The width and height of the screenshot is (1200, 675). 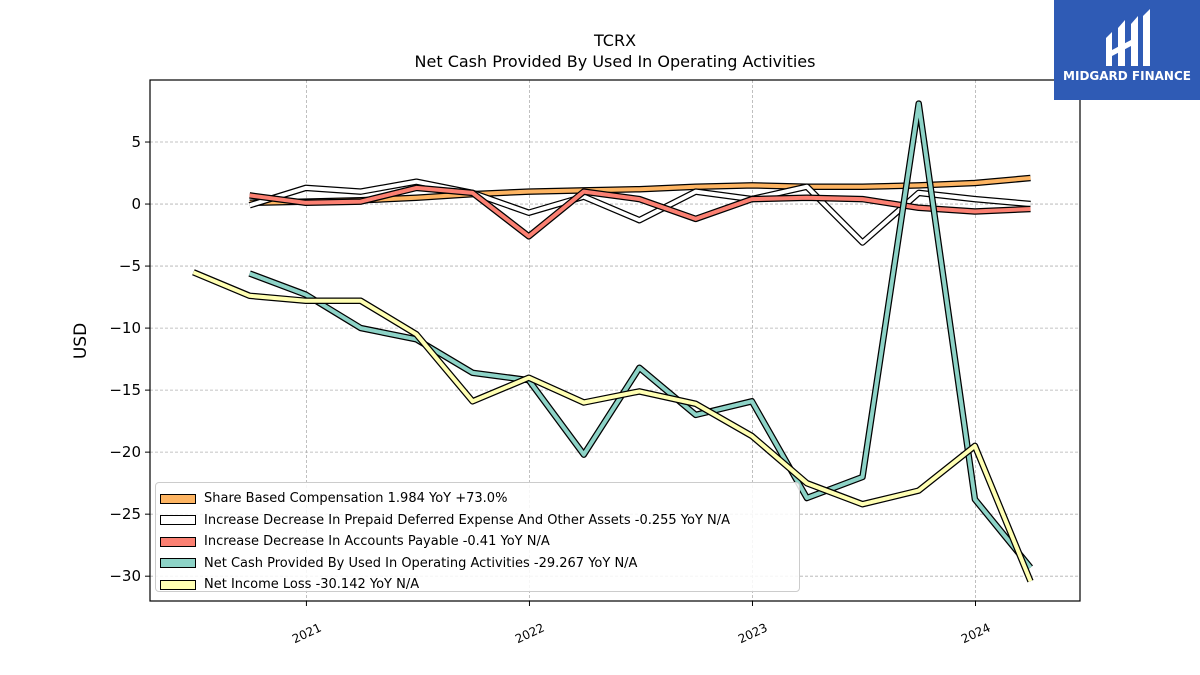 I want to click on y-tick-label: 5, so click(x=136, y=142).